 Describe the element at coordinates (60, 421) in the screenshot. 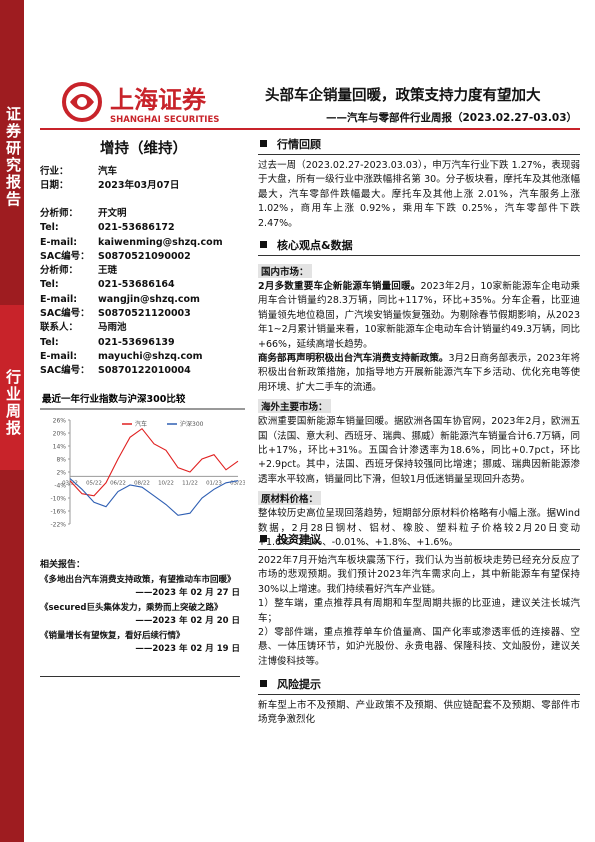

I see `y-tick-label: 26%` at that location.